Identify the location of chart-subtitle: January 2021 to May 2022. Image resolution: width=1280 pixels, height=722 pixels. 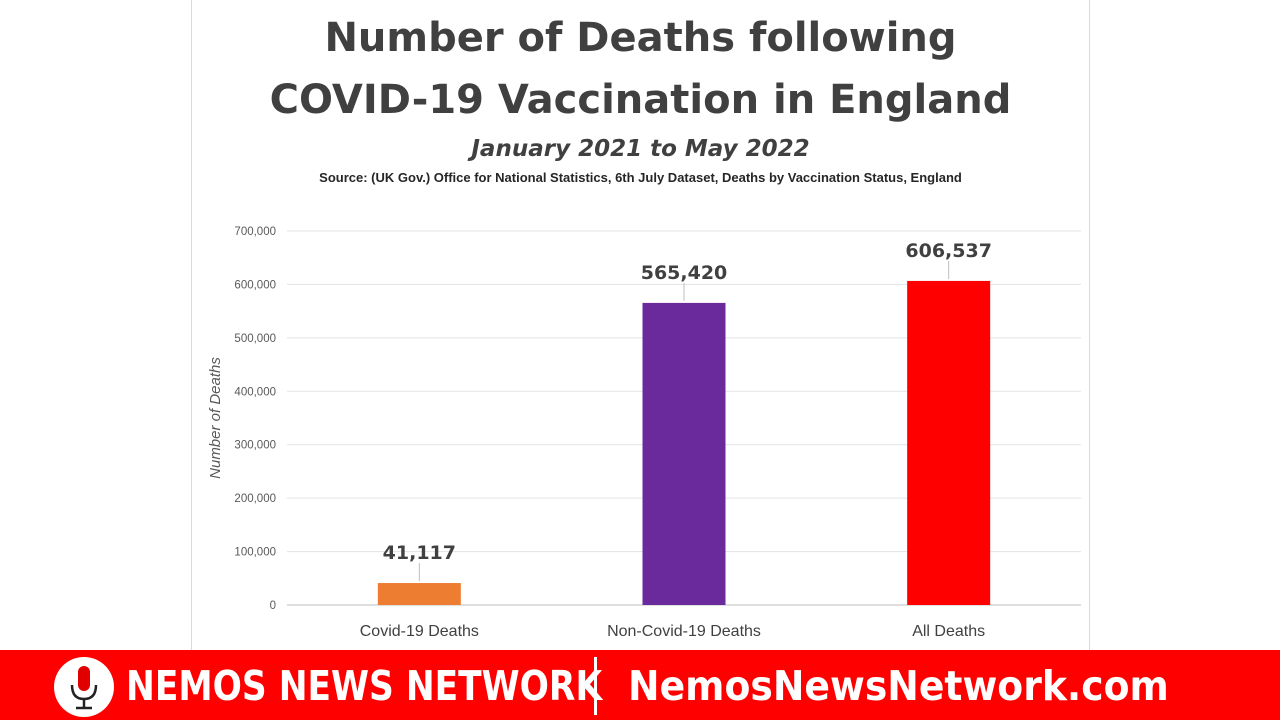
(640, 149).